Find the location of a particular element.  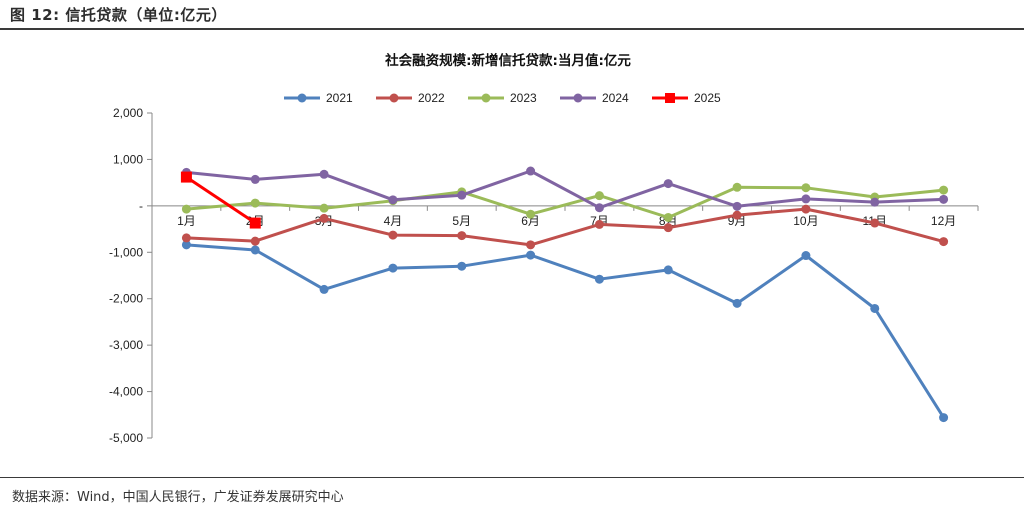

figure-header: 图 12: 信托贷款（单位:亿元） is located at coordinates (512, 14).